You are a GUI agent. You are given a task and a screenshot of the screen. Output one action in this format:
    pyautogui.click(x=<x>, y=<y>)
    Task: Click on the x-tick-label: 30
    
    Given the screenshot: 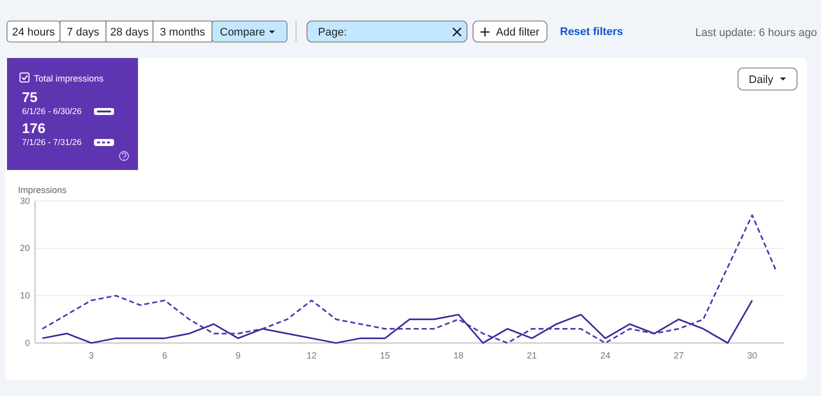 What is the action you would take?
    pyautogui.click(x=752, y=355)
    